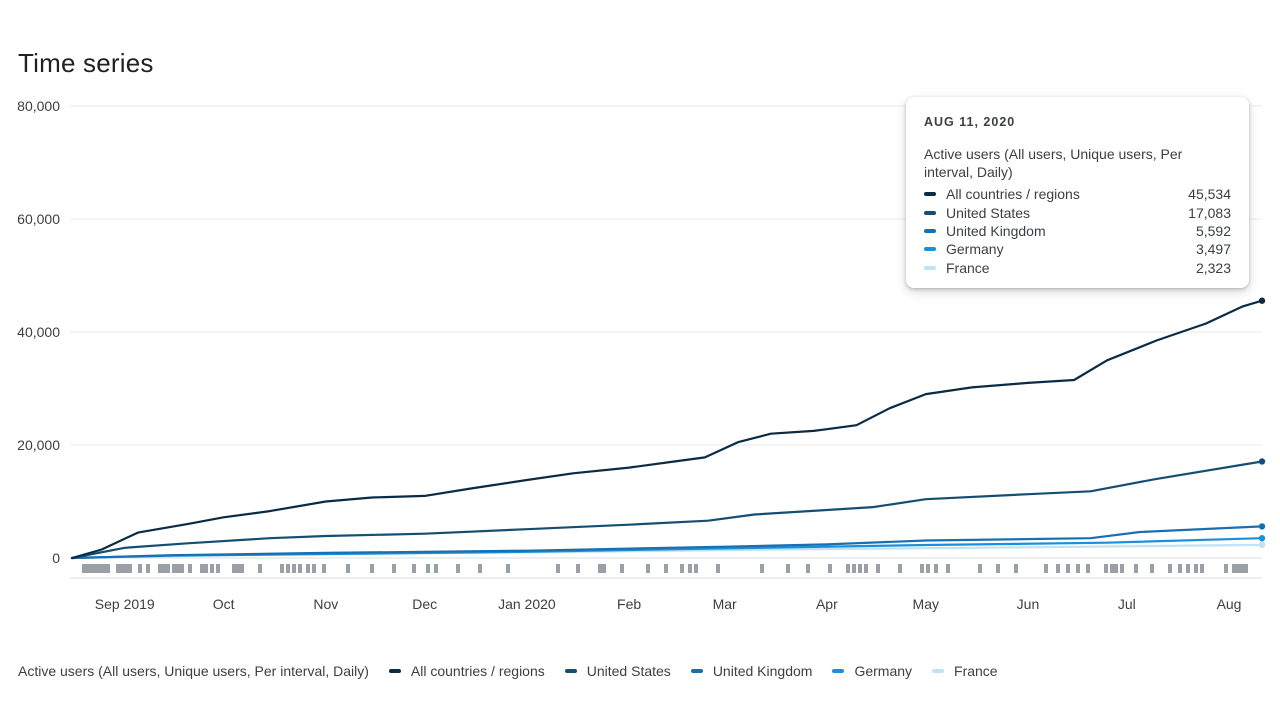 The height and width of the screenshot is (720, 1280). What do you see at coordinates (1077, 268) in the screenshot?
I see `tooltip-row: France 2,323` at bounding box center [1077, 268].